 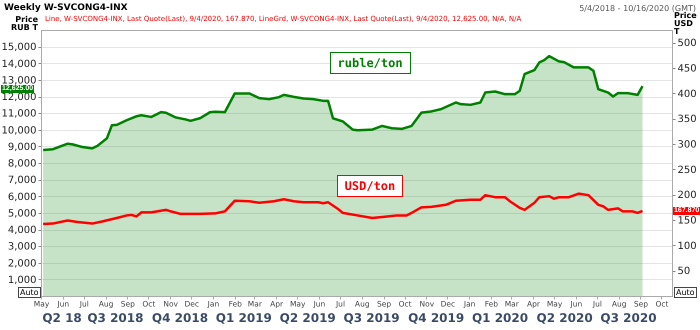 What do you see at coordinates (500, 318) in the screenshot?
I see `x2-tick-label: Q1 2020` at bounding box center [500, 318].